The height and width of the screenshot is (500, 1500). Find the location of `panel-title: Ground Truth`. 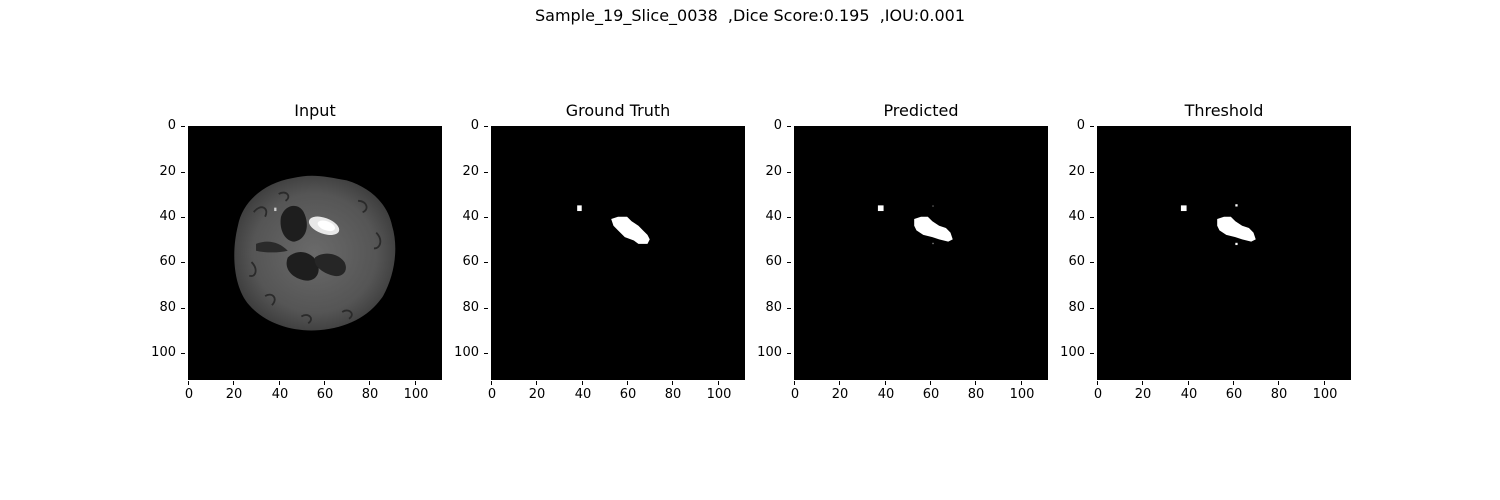

panel-title: Ground Truth is located at coordinates (618, 110).